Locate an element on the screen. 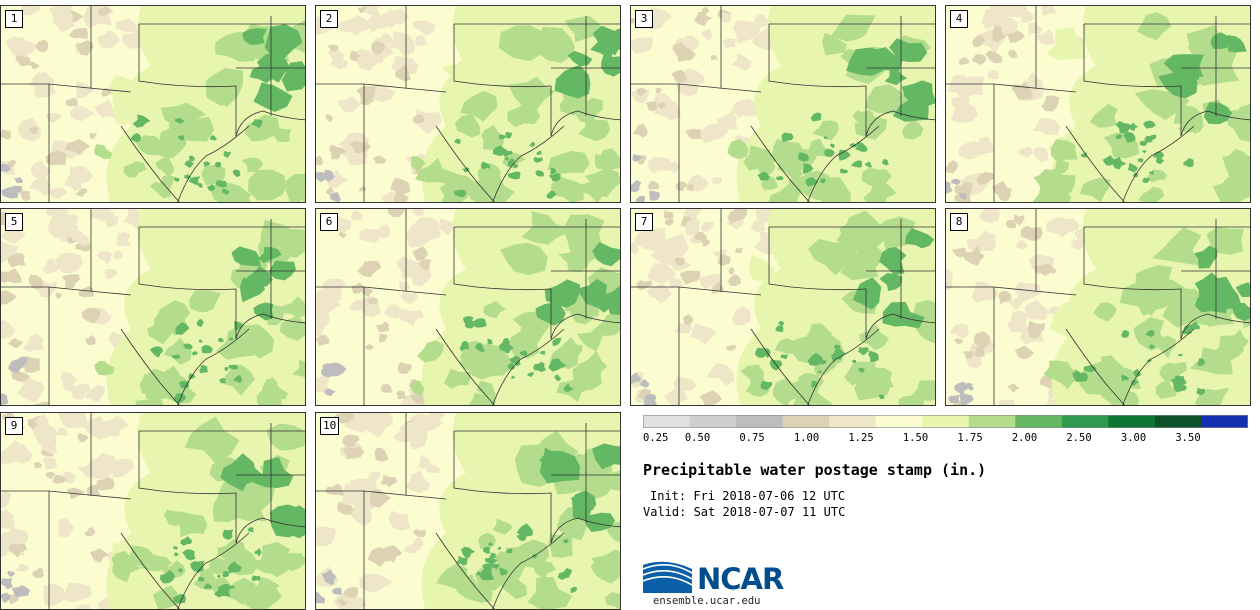  panel-number: 4 is located at coordinates (959, 19).